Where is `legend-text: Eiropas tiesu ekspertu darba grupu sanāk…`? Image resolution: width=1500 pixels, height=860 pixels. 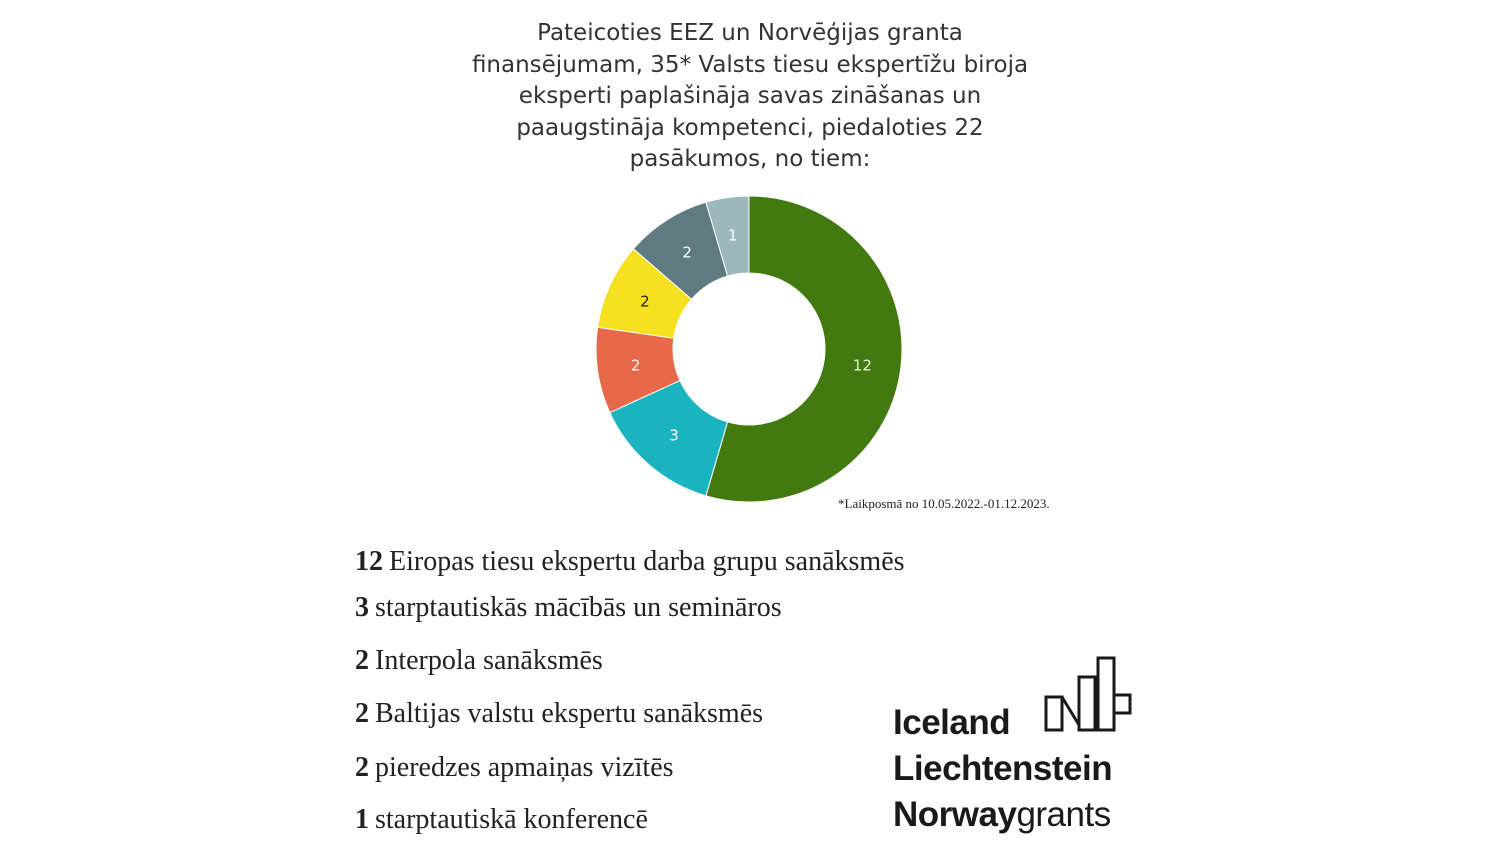
legend-text: Eiropas tiesu ekspertu darba grupu sanāk… is located at coordinates (647, 561).